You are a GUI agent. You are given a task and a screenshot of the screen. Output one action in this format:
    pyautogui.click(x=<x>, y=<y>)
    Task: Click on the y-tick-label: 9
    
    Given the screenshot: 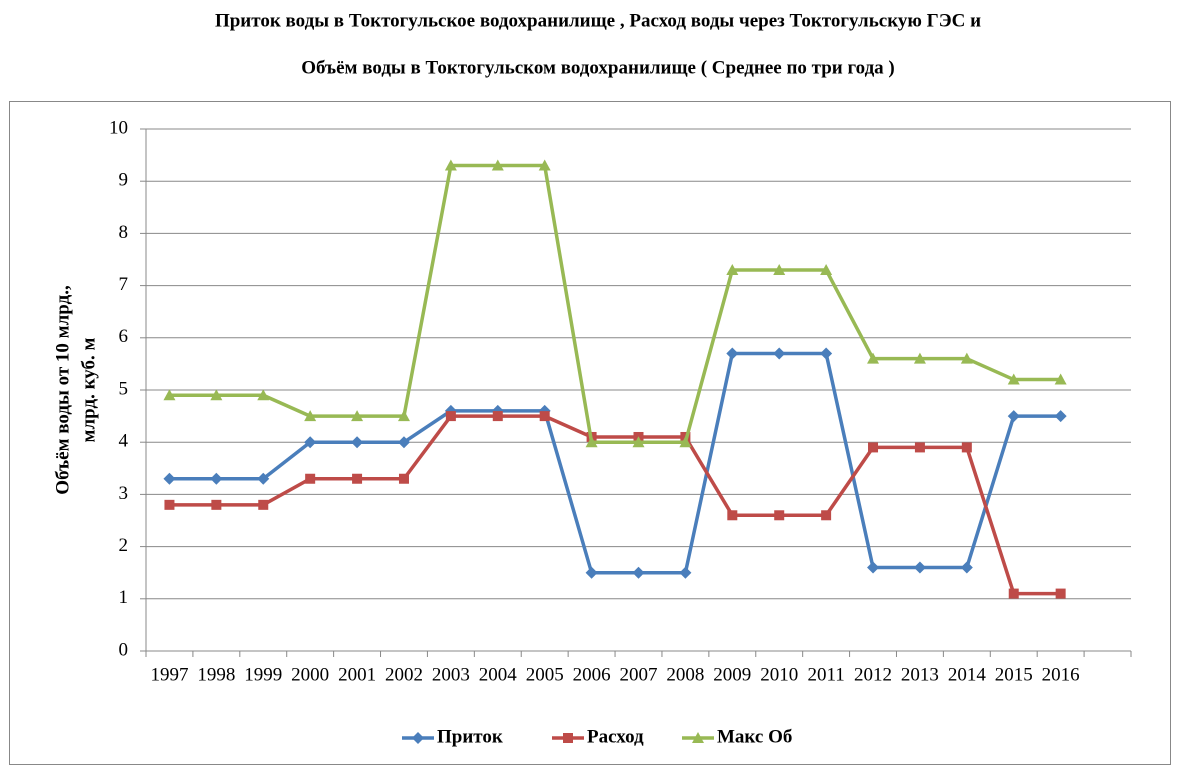 What is the action you would take?
    pyautogui.click(x=124, y=180)
    